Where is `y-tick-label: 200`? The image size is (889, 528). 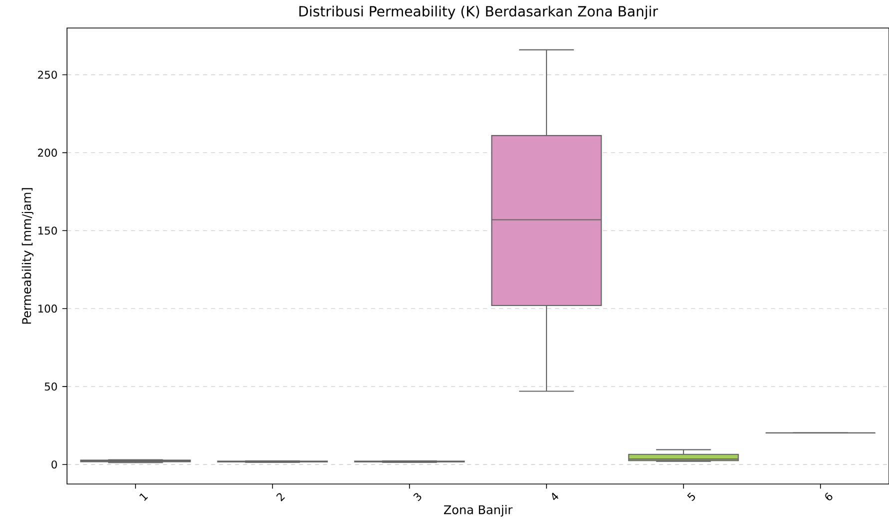
y-tick-label: 200 is located at coordinates (47, 152).